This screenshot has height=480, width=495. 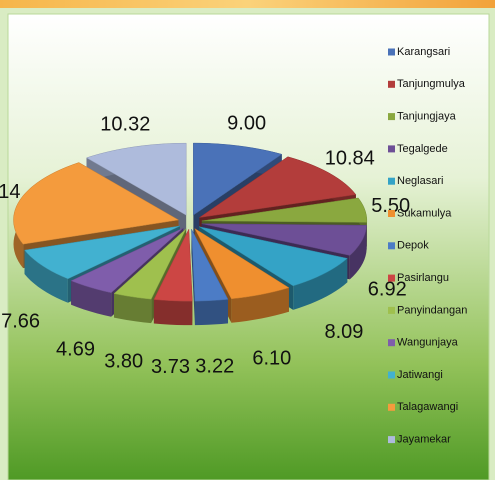 I want to click on data-label: 10.84, so click(x=350, y=158).